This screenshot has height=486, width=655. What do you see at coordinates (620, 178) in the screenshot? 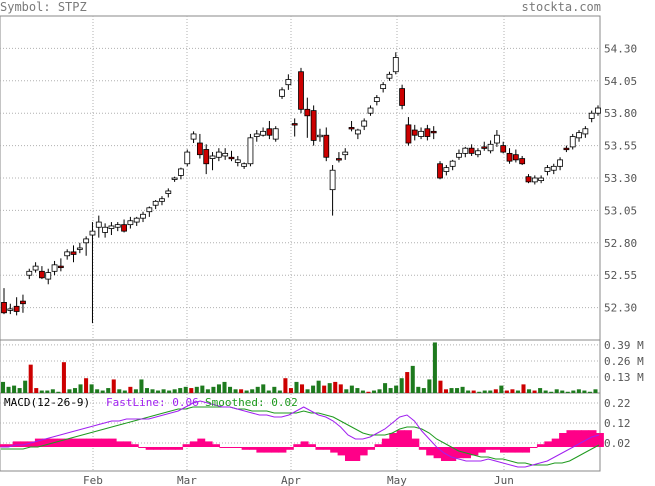
I see `price-tick-label: 53.30` at bounding box center [620, 178].